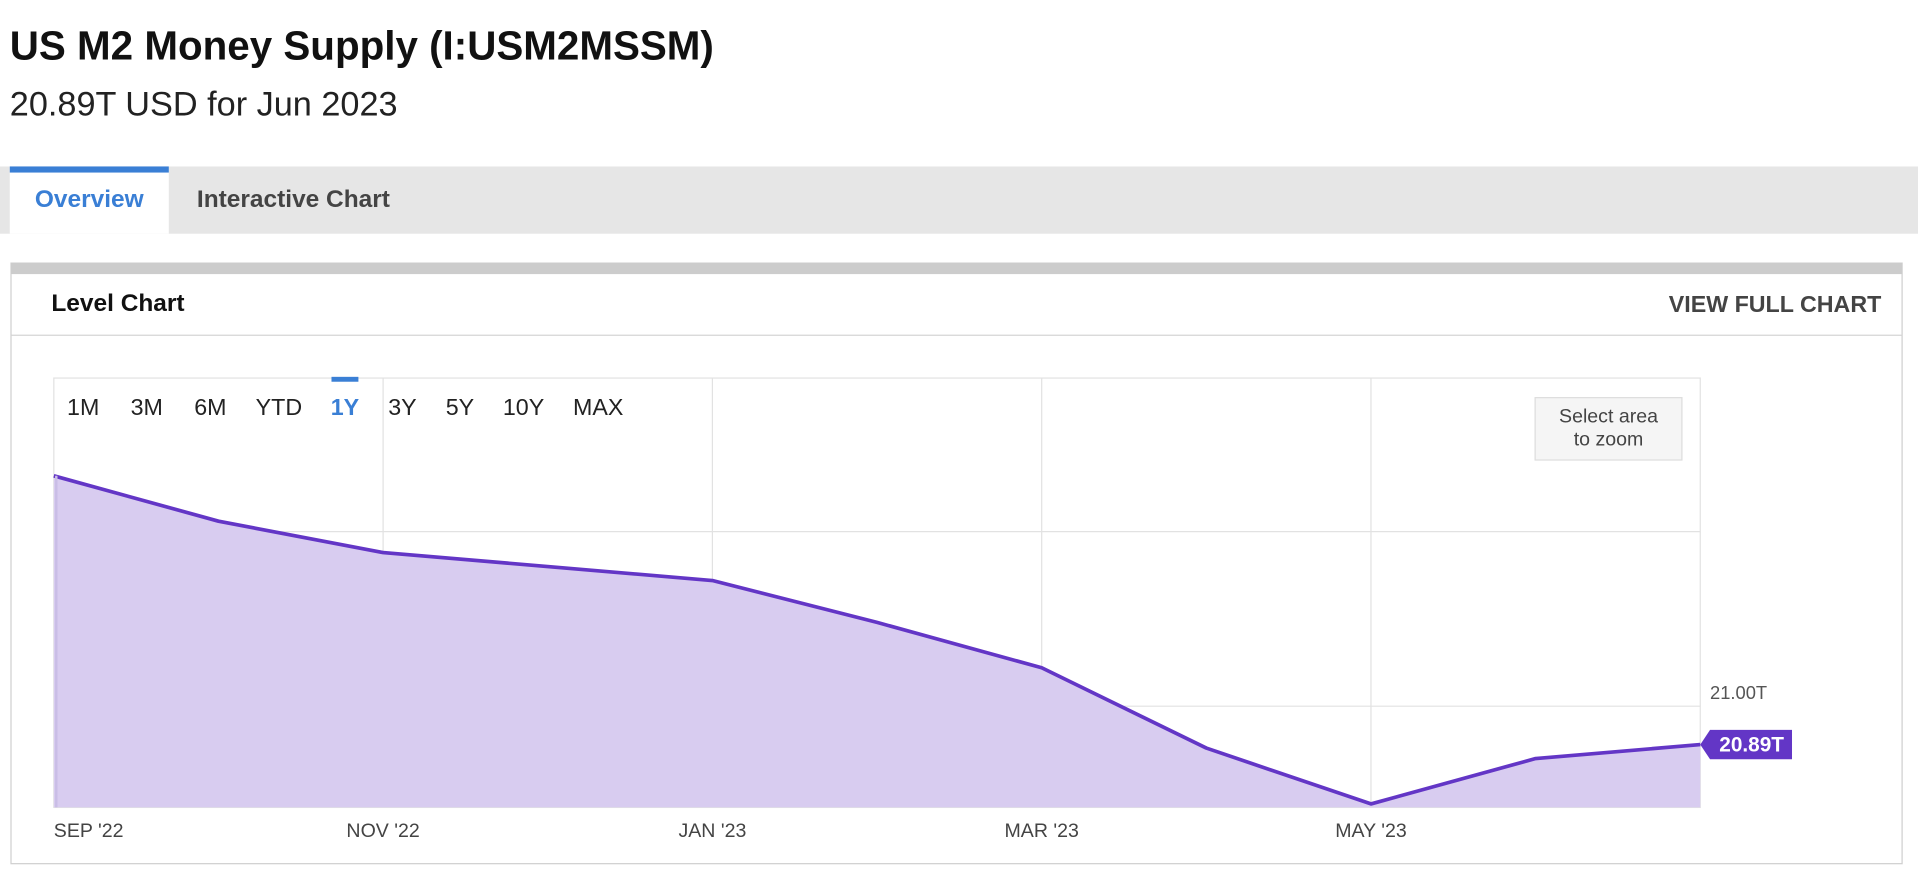 The image size is (1918, 876). I want to click on range-active-indicator, so click(345, 379).